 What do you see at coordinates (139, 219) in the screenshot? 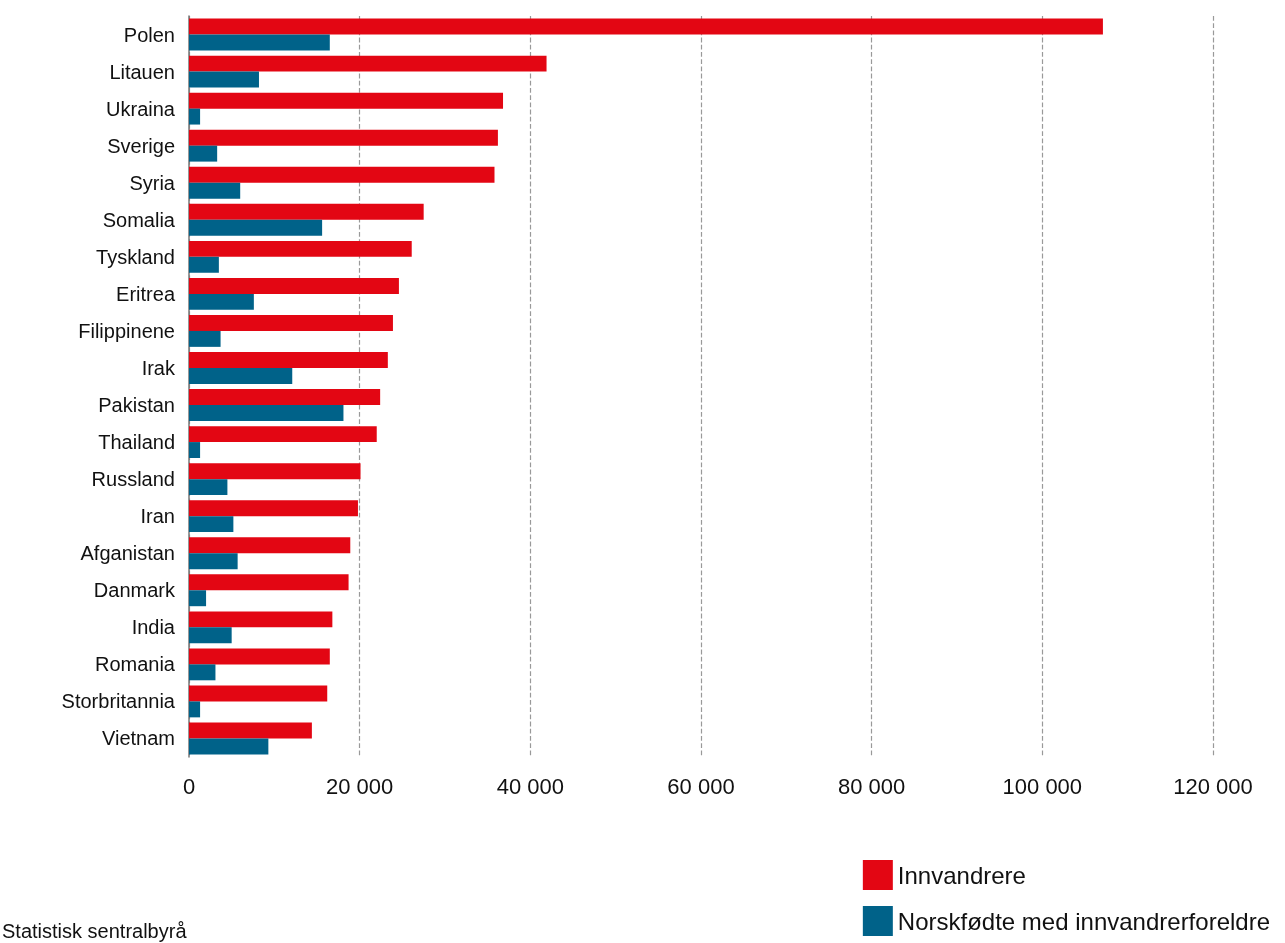
I see `y-tick-label: Somalia` at bounding box center [139, 219].